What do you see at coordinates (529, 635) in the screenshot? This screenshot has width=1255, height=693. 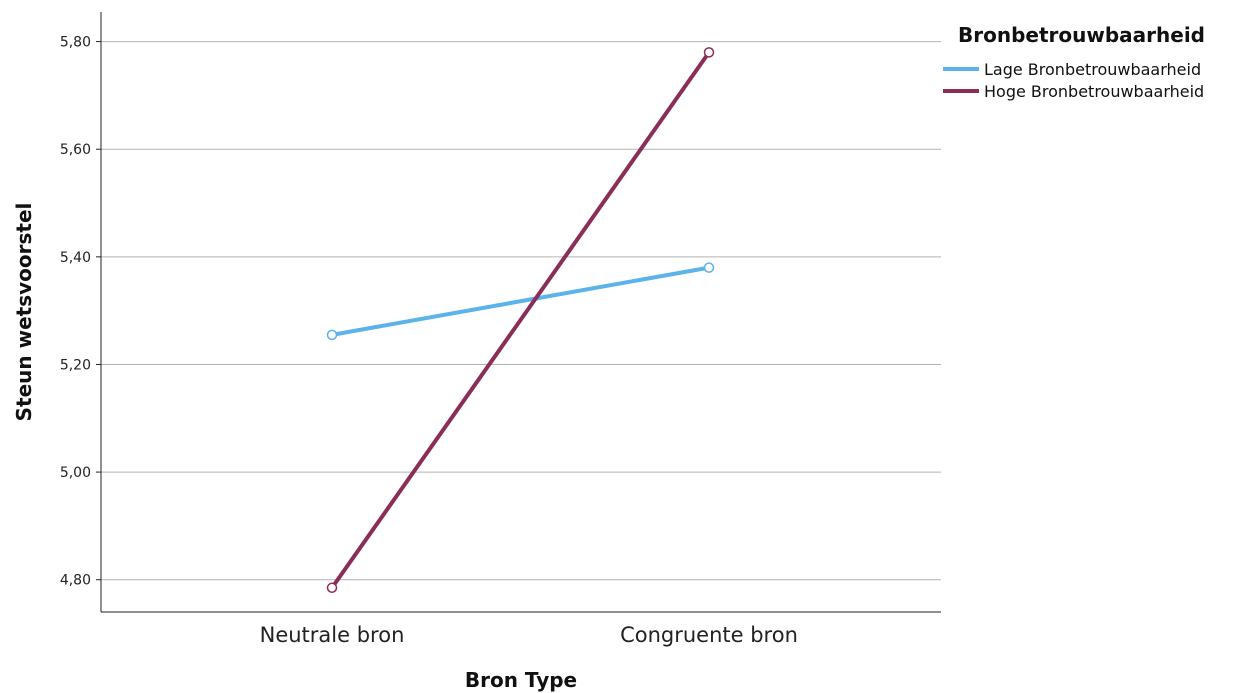 I see `x-tick-labels: Neutrale bron Congruente bron` at bounding box center [529, 635].